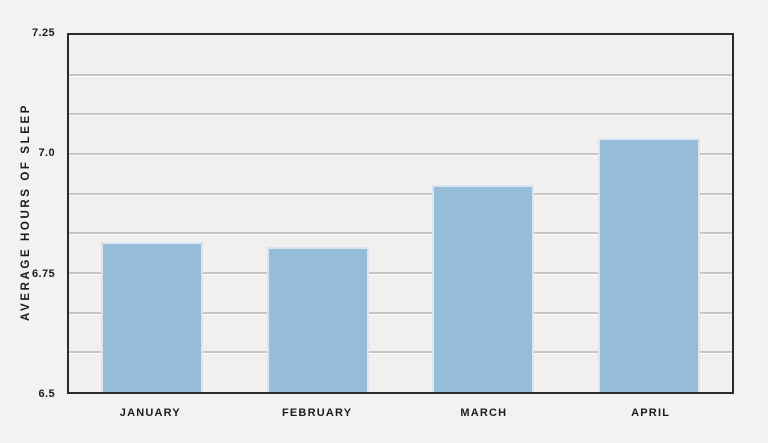  What do you see at coordinates (651, 413) in the screenshot?
I see `x-axis-label-april: APRIL` at bounding box center [651, 413].